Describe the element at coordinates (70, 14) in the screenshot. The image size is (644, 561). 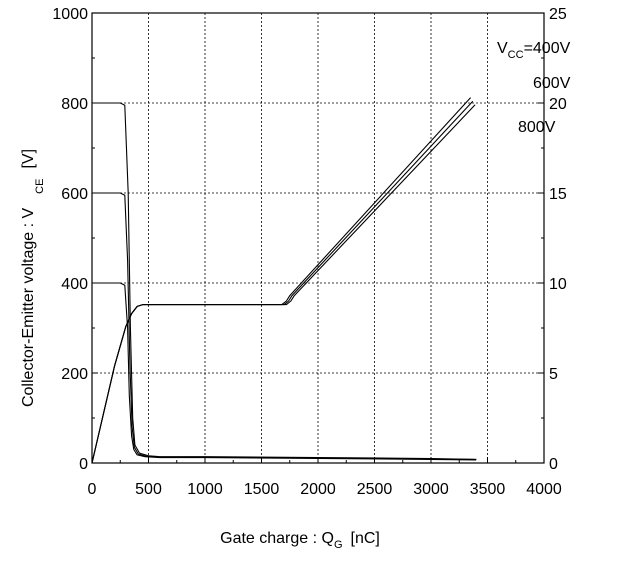
I see `y-tick-label: 1000` at that location.